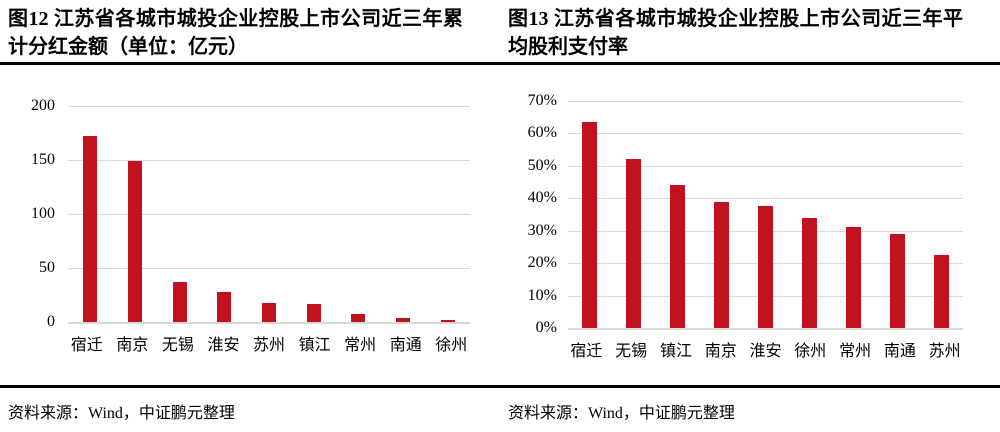  Describe the element at coordinates (542, 165) in the screenshot. I see `y-axis-tick-label: 50%` at that location.